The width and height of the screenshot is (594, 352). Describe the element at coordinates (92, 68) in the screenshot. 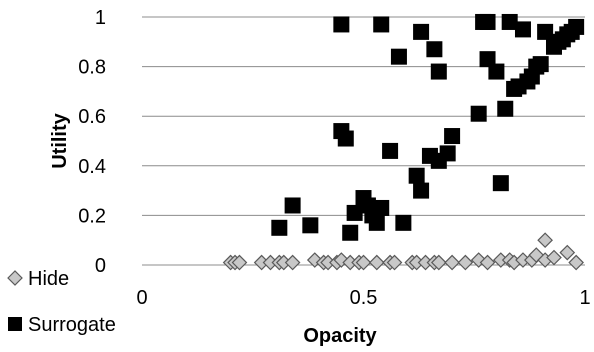

I see `y-tick-label: 0.8` at that location.